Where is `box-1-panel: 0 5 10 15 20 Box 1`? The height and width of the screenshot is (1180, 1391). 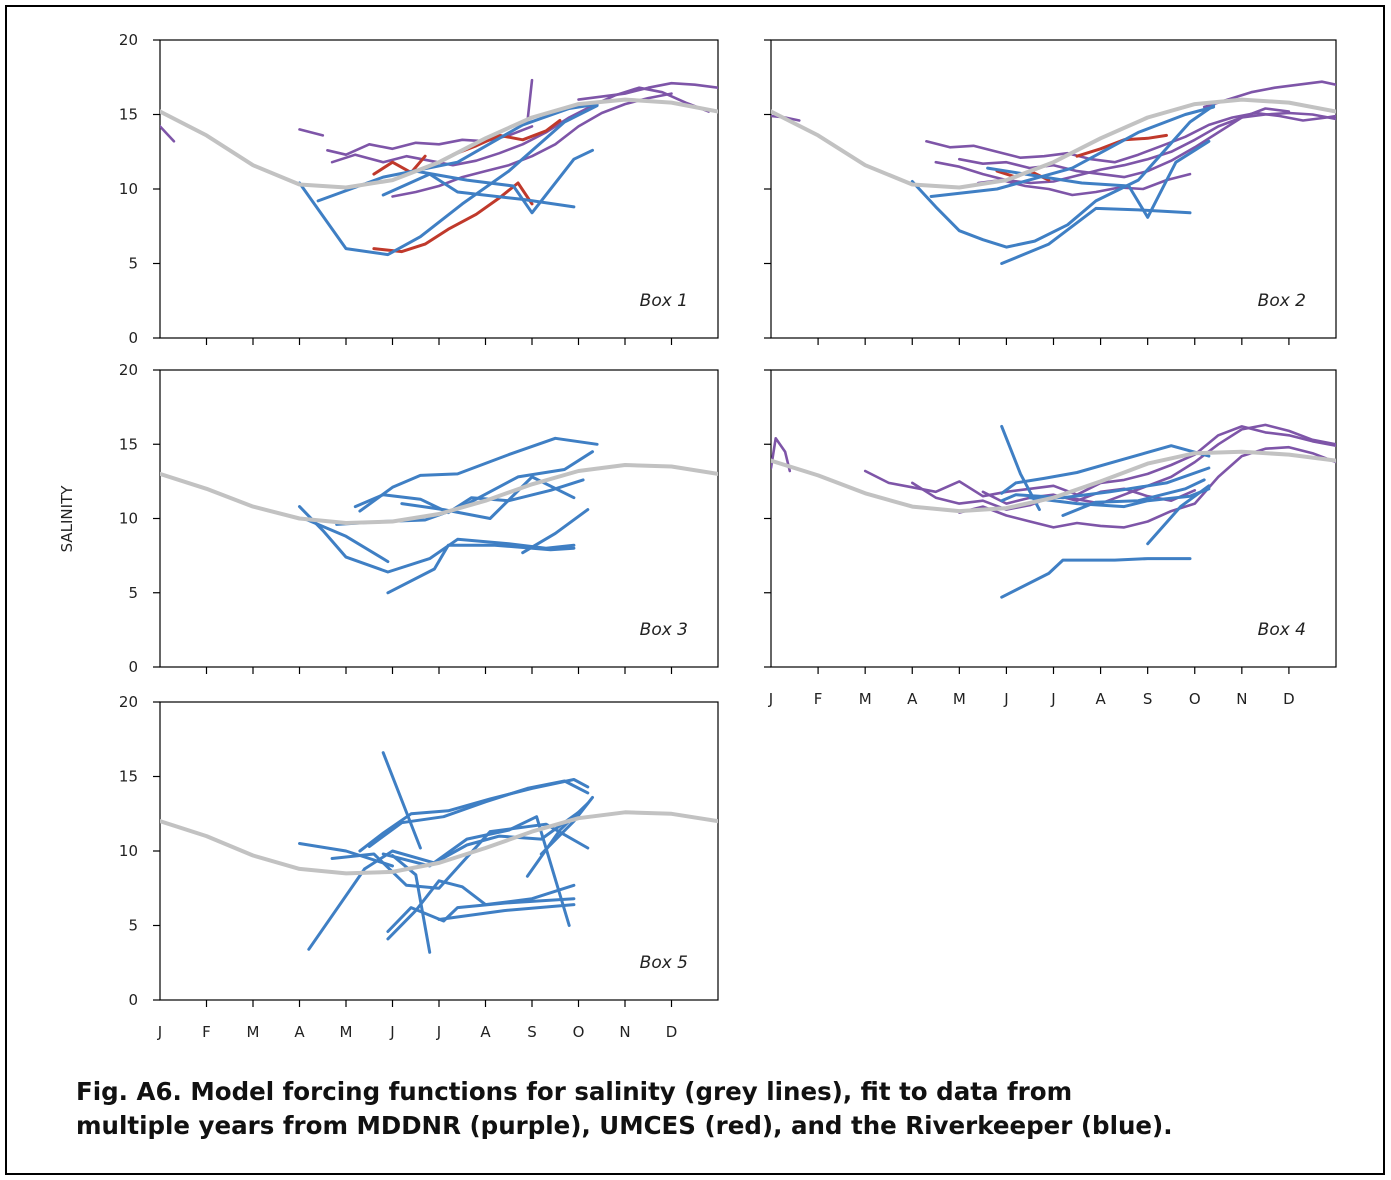
box-1-panel: 0 5 10 15 20 Box 1 is located at coordinates (419, 189).